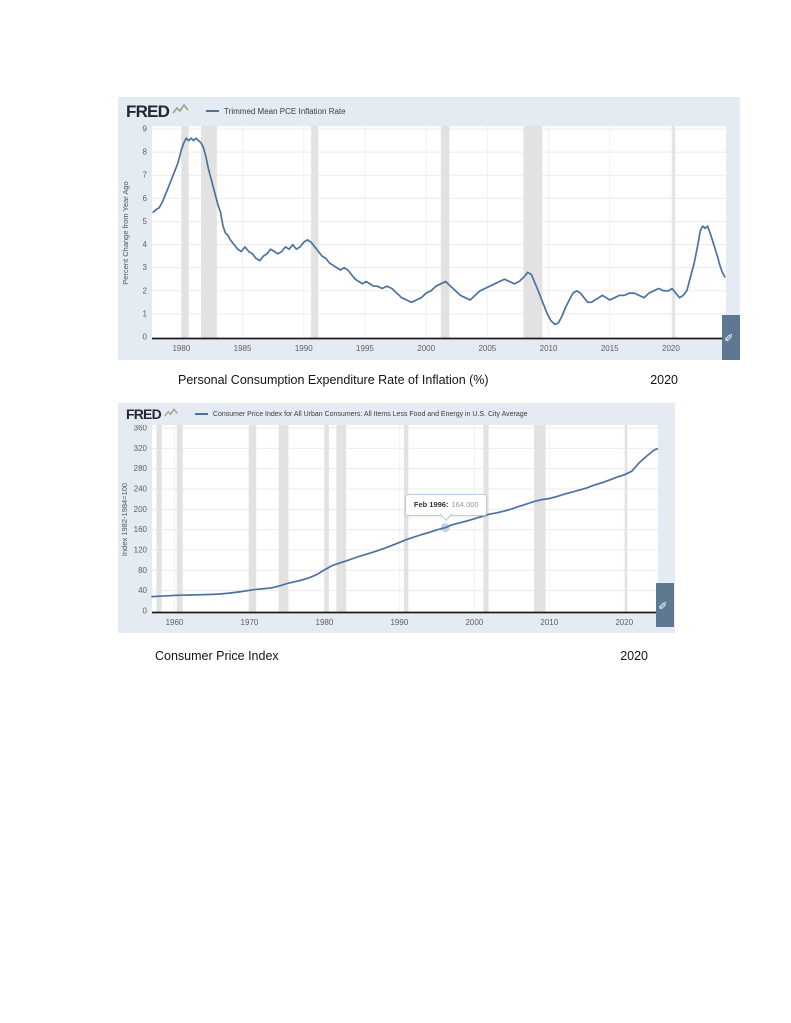 The height and width of the screenshot is (1023, 791). What do you see at coordinates (141, 509) in the screenshot?
I see `svg-text: 200` at bounding box center [141, 509].